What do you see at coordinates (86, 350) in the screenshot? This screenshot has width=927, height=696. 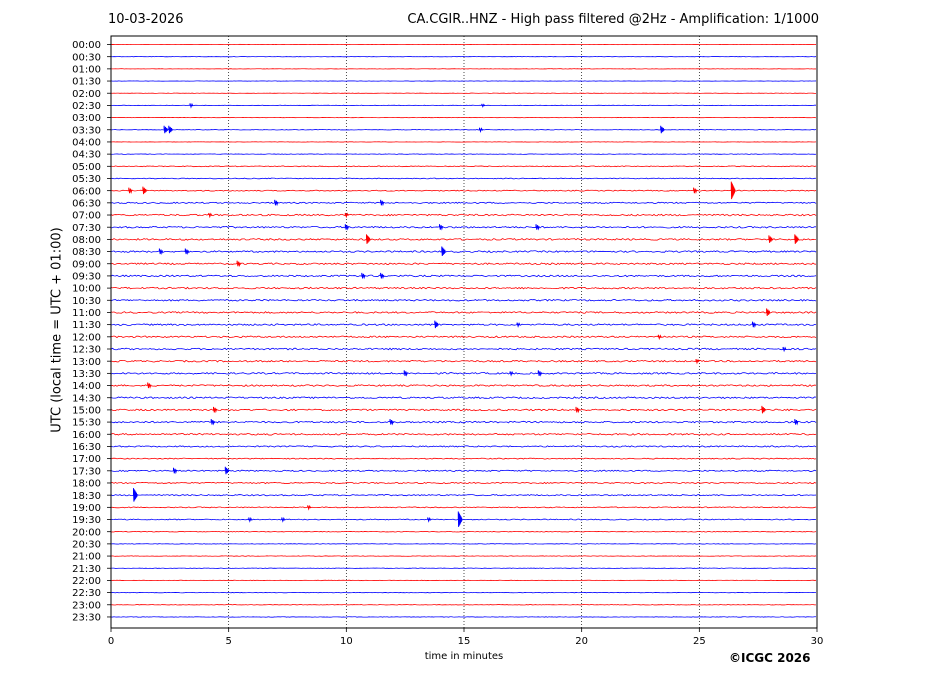 I see `y-tick-label-1230: 12:30` at bounding box center [86, 350].